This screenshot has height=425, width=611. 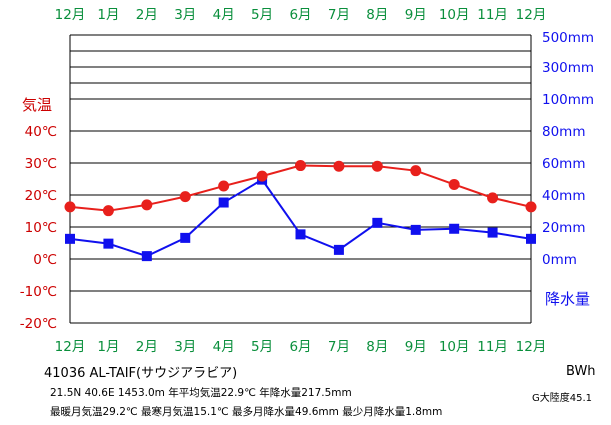 What do you see at coordinates (262, 15) in the screenshot?
I see `month-label-top: 5月` at bounding box center [262, 15].